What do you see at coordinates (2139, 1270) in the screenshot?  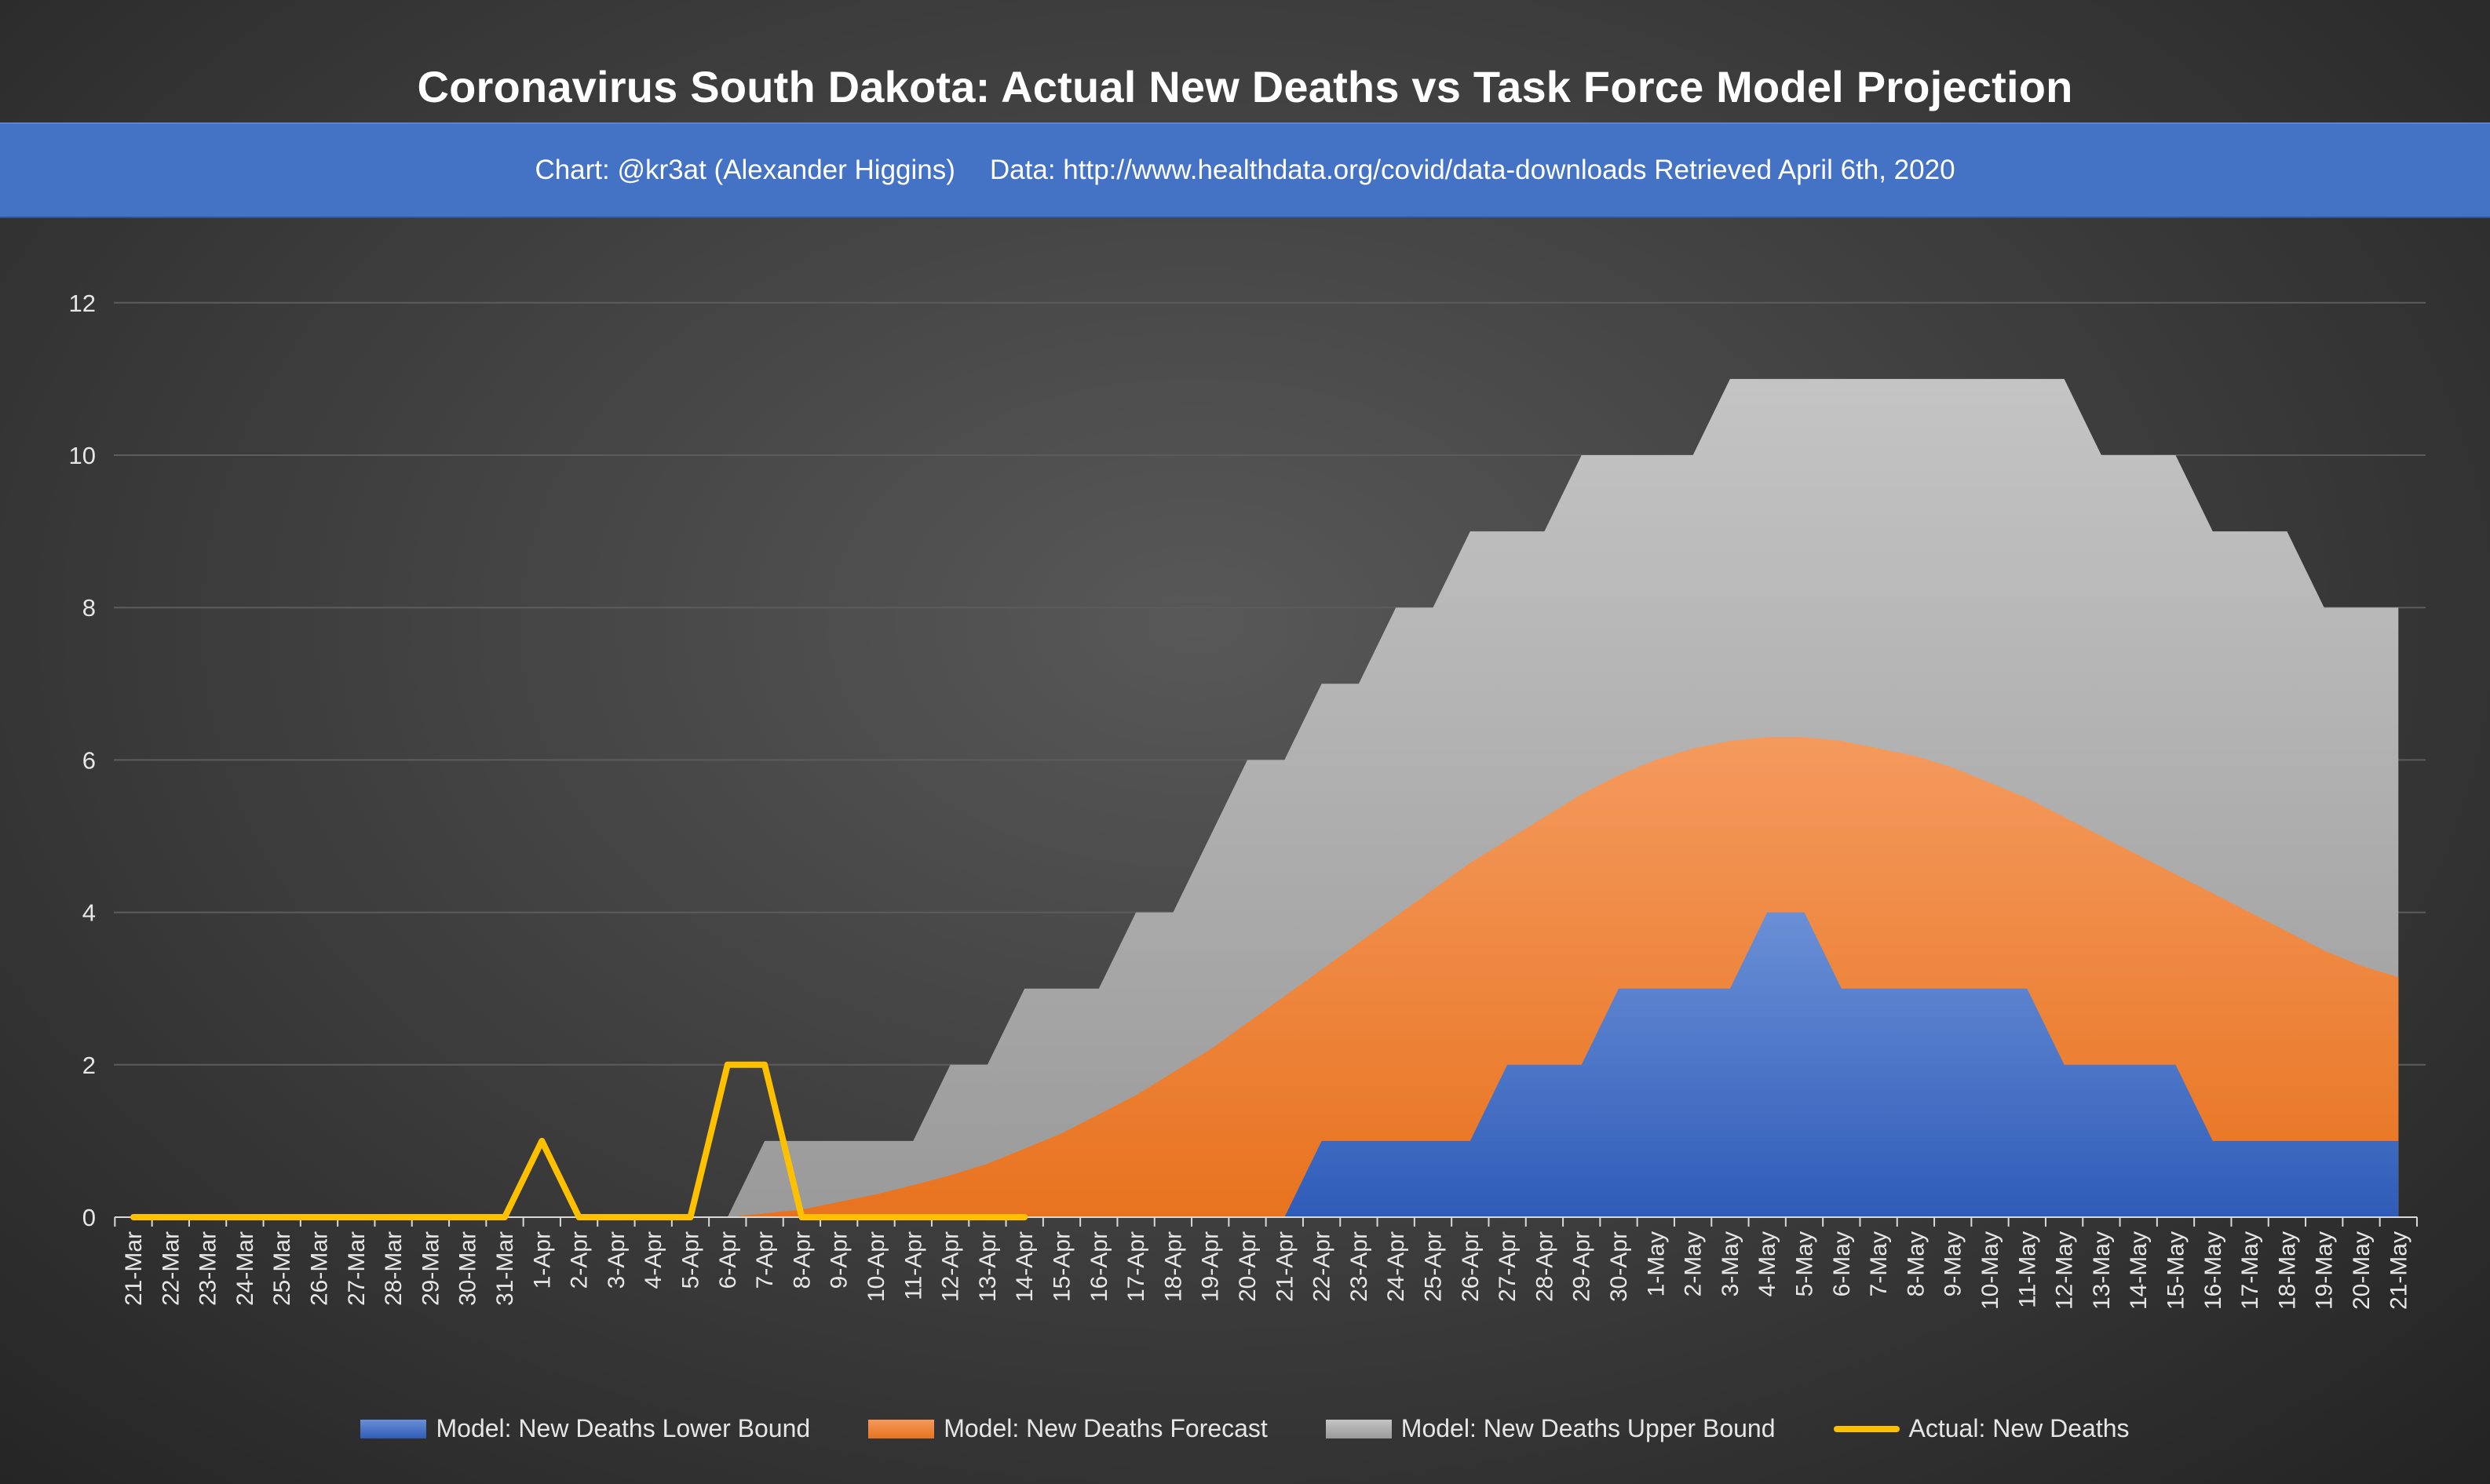 I see `x-tick-label: 14-May` at bounding box center [2139, 1270].